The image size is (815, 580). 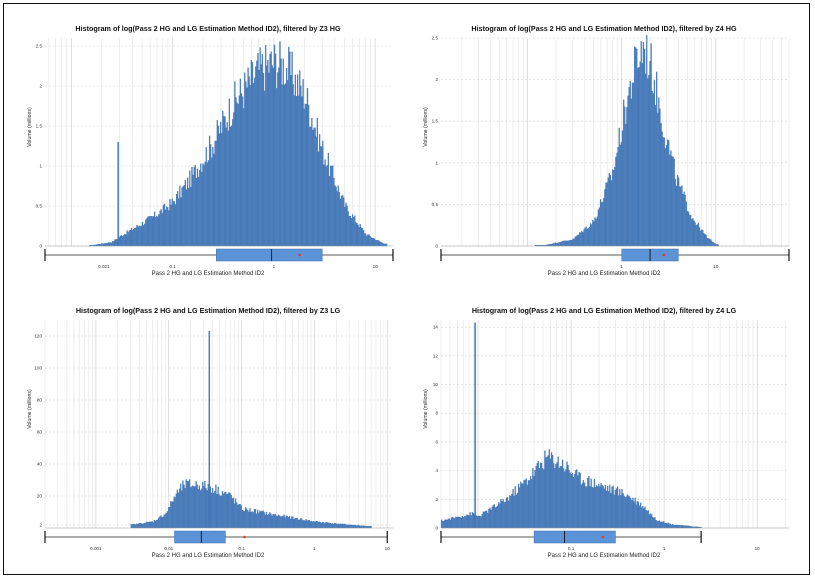 What do you see at coordinates (603, 537) in the screenshot?
I see `box-mean-marker` at bounding box center [603, 537].